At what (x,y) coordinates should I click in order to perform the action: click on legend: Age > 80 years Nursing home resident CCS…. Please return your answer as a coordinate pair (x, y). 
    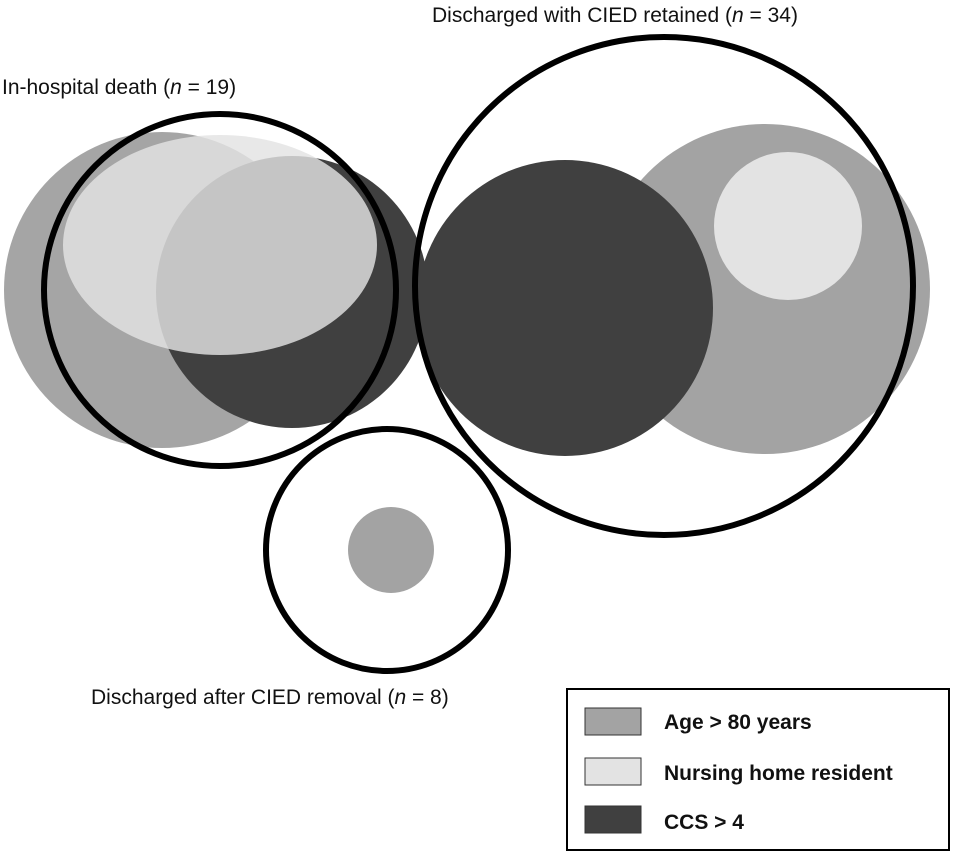
    Looking at the image, I should click on (758, 769).